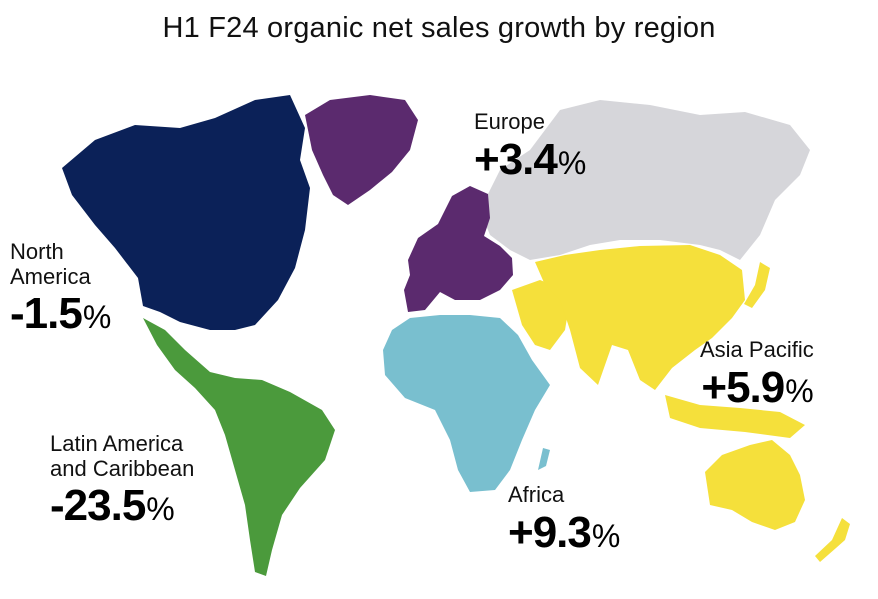 Image resolution: width=878 pixels, height=599 pixels. I want to click on value-number-africa: +9.3, so click(550, 532).